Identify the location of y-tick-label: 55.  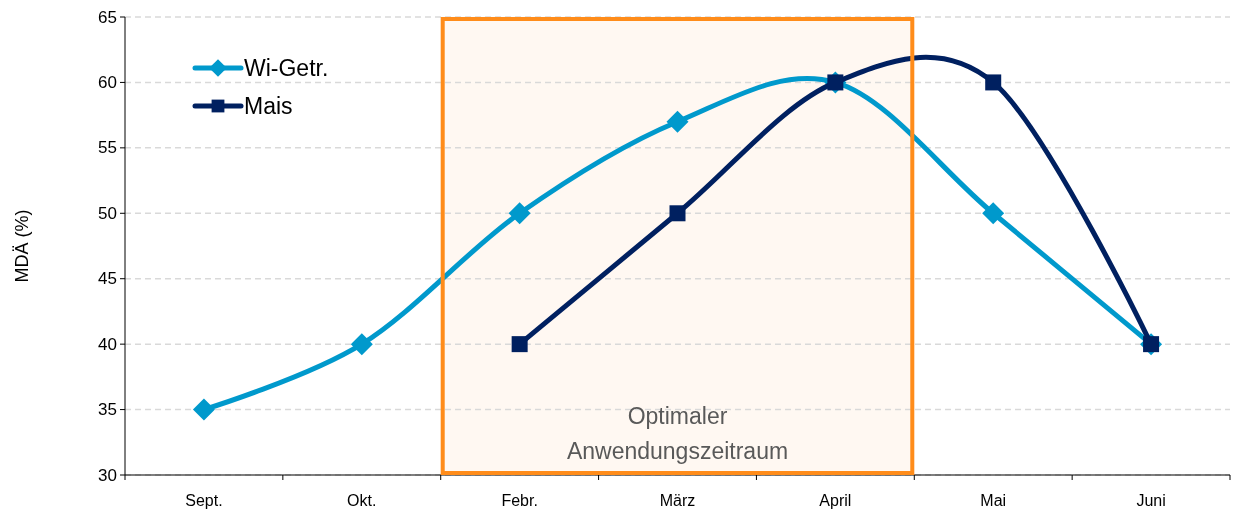
(107, 148).